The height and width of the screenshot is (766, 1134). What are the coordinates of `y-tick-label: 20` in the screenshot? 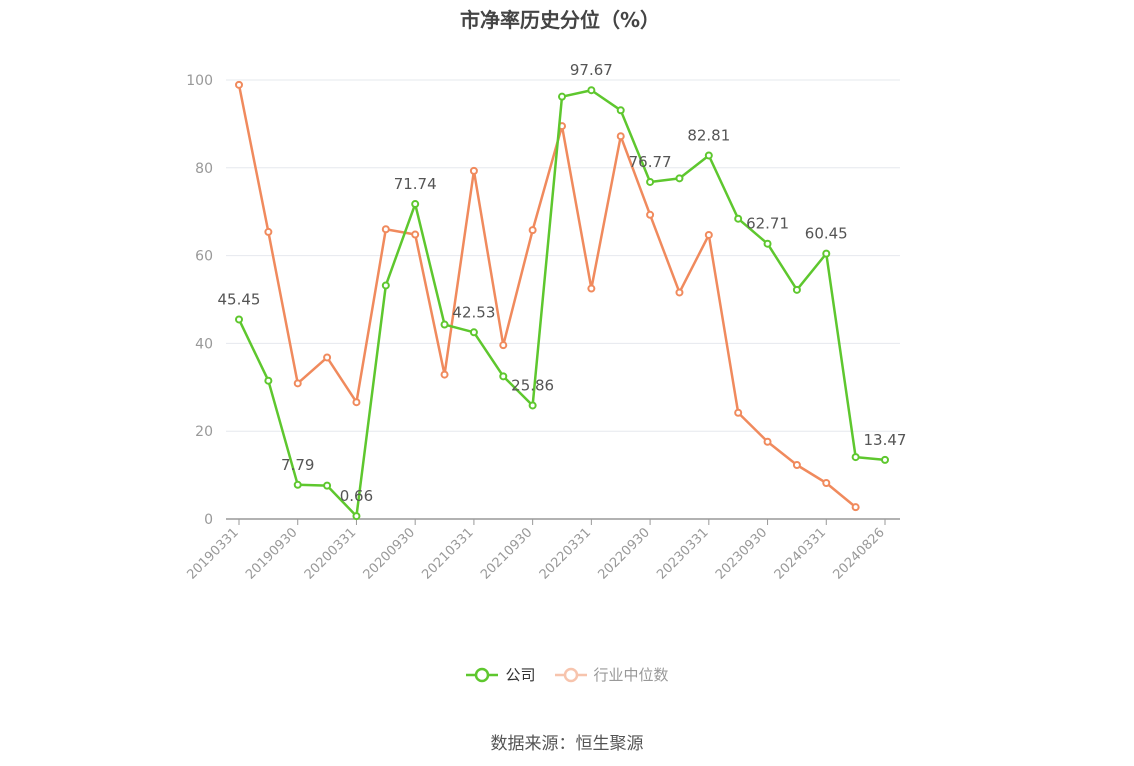 It's located at (204, 432).